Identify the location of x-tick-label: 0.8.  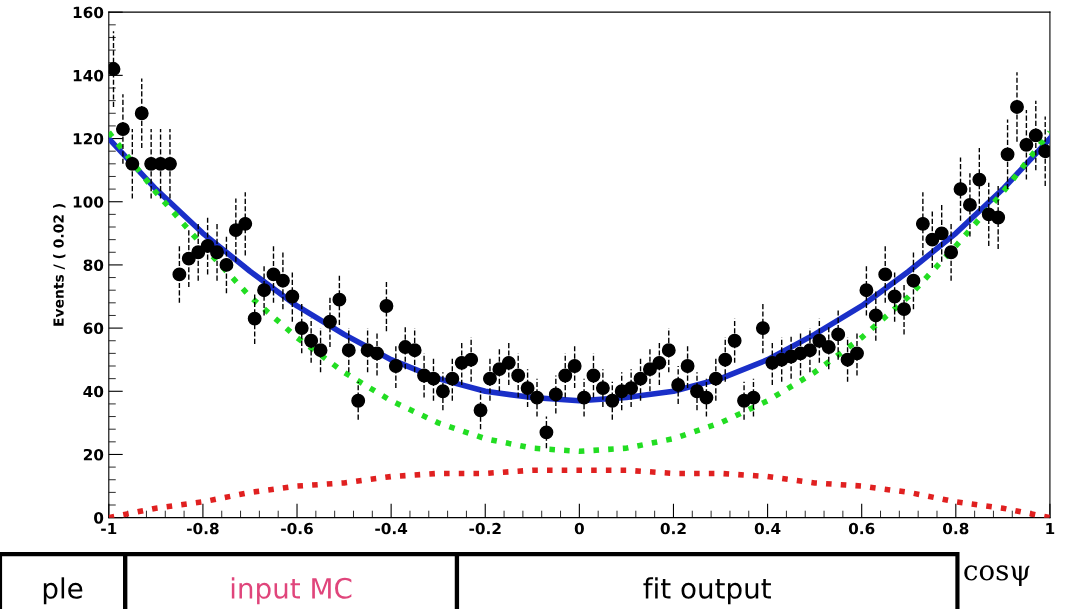
(956, 528).